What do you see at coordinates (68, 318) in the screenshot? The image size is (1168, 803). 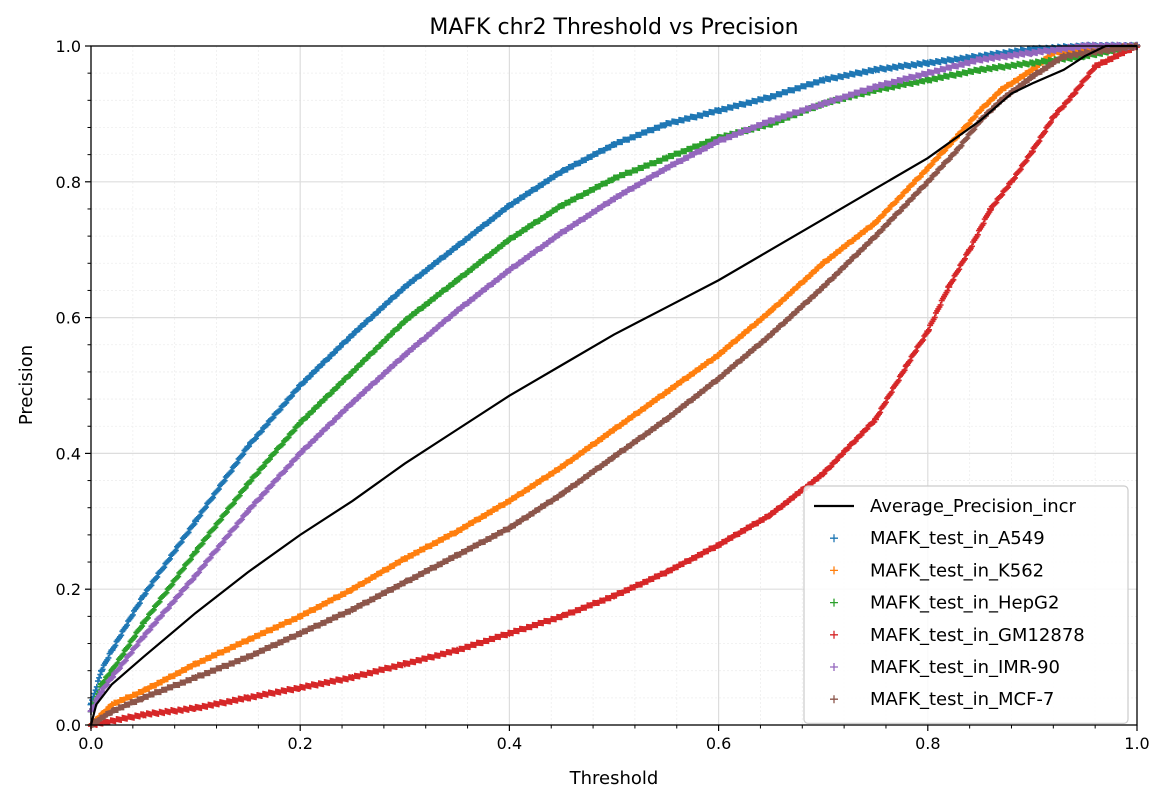 I see `y-tick-label: 0.6` at bounding box center [68, 318].